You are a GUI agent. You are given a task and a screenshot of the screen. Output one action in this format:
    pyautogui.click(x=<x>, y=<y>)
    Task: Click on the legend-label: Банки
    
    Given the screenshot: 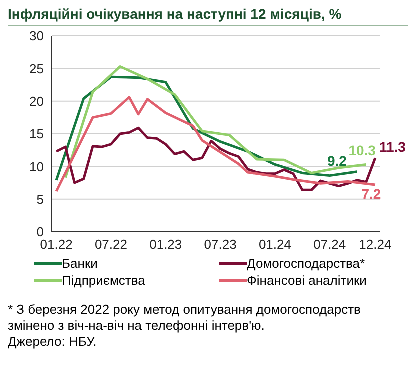 What is the action you would take?
    pyautogui.click(x=80, y=263)
    